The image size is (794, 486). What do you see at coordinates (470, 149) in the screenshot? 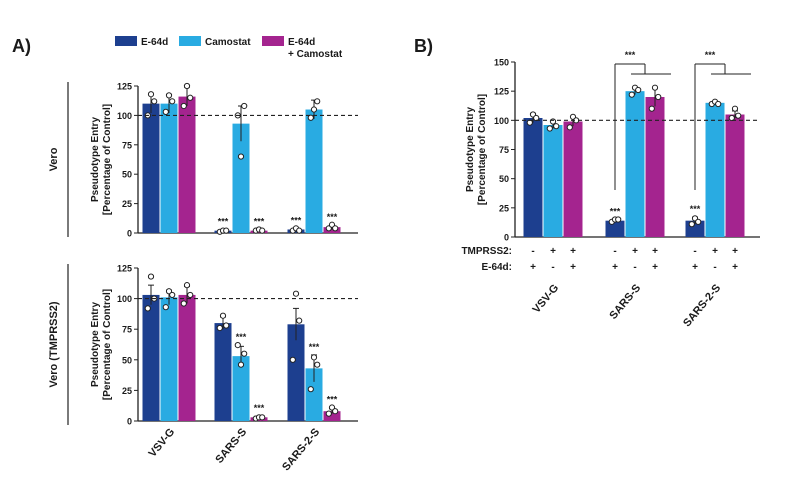
I see `y-axis-label-line: Pseudotype Entry` at bounding box center [470, 149].